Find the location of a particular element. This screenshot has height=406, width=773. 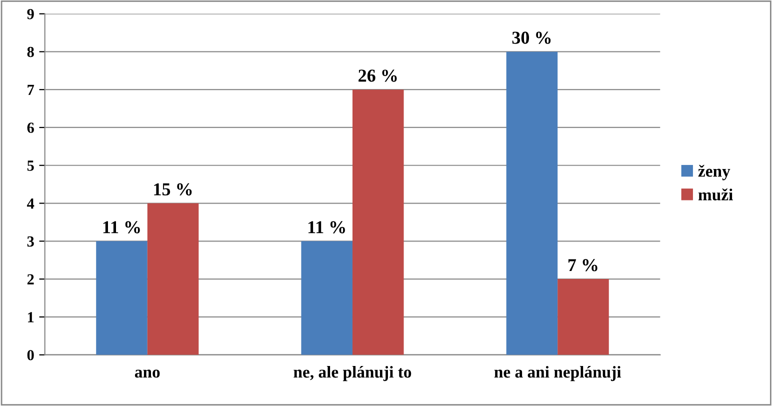

y-tick-label: 4 is located at coordinates (30, 203).